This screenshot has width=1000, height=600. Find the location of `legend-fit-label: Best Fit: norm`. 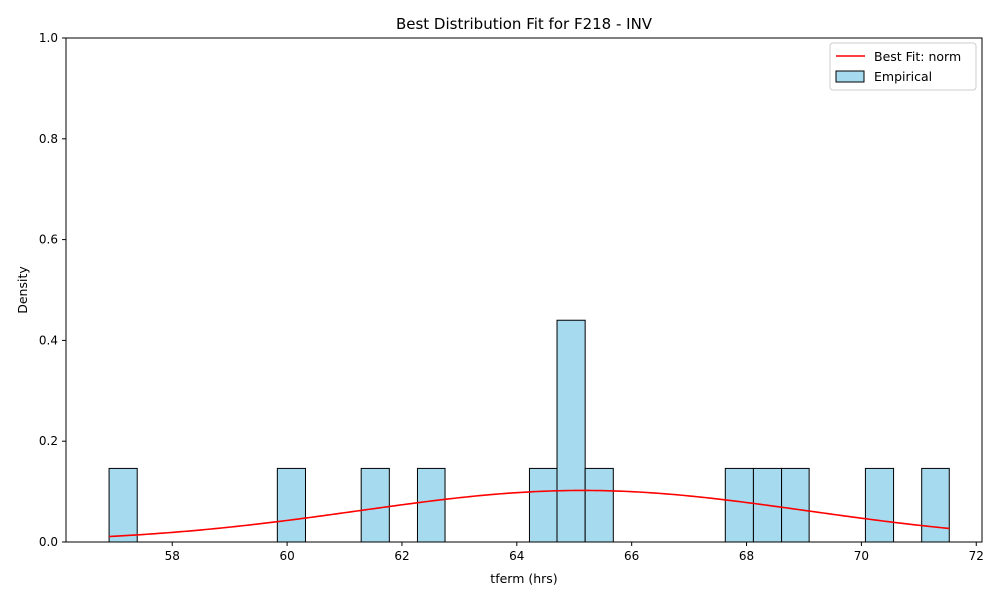

legend-fit-label: Best Fit: norm is located at coordinates (917, 56).